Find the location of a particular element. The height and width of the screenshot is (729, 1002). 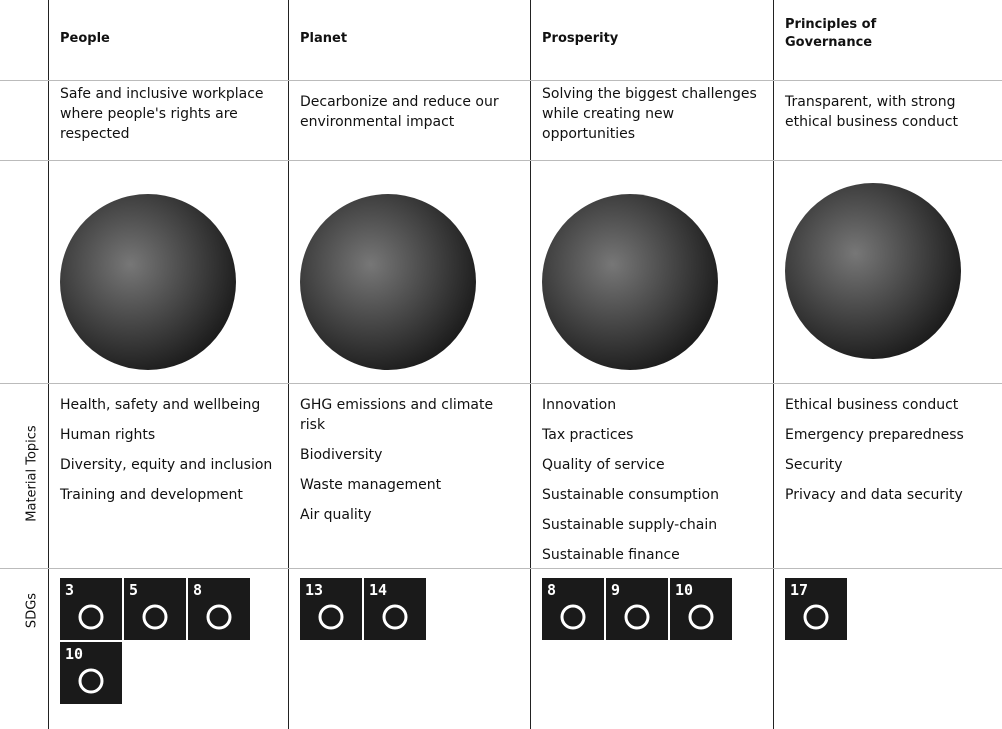

sdg-number: 9 is located at coordinates (616, 590).